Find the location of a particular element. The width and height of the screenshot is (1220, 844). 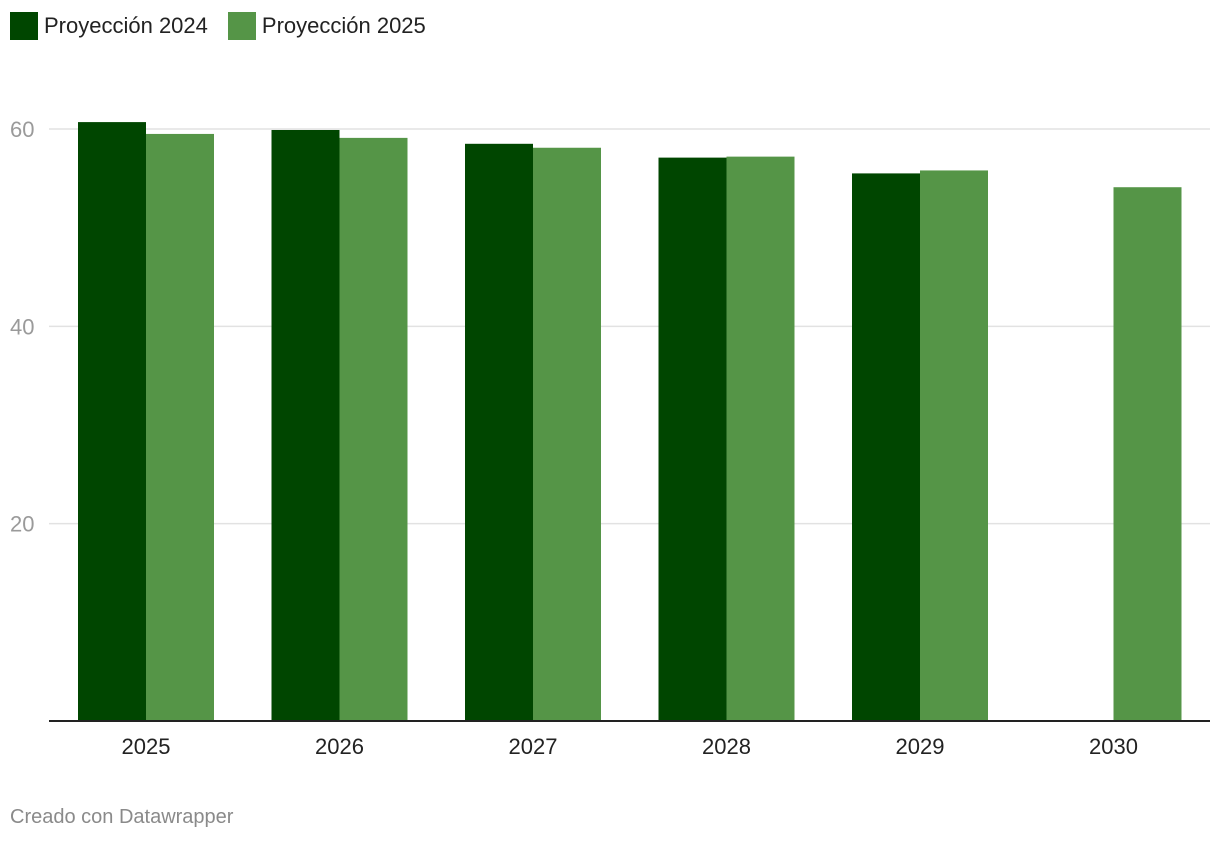

legend-swatch-proyeccion-2024 is located at coordinates (24, 26).